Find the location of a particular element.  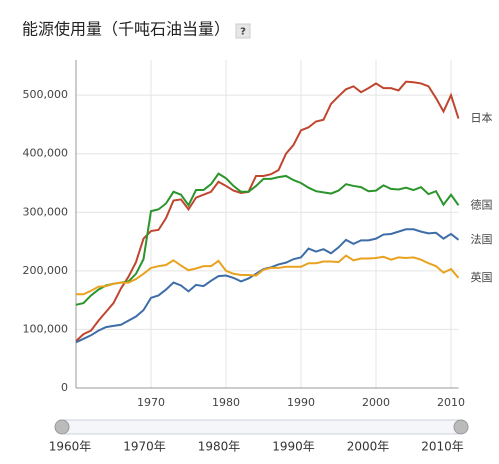

x-tick-label: 2010 is located at coordinates (451, 402).